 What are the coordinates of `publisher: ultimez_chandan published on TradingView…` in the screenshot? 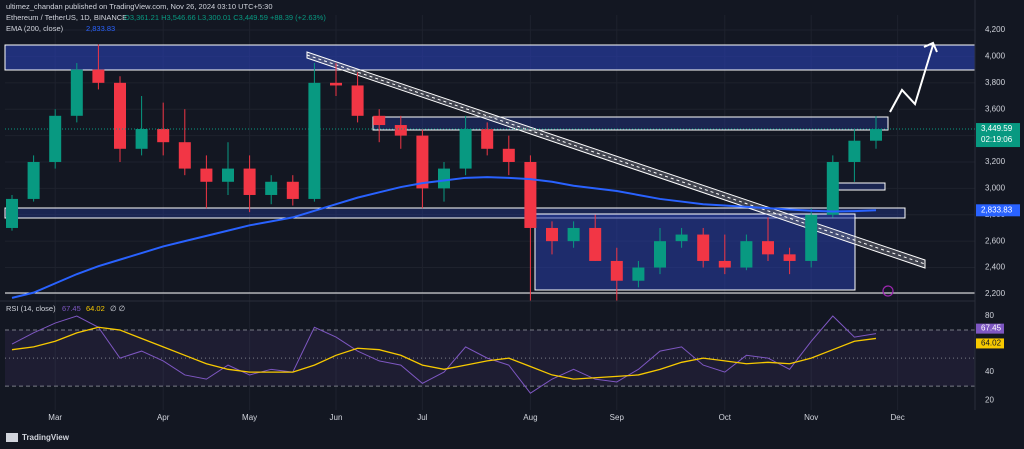 It's located at (139, 6).